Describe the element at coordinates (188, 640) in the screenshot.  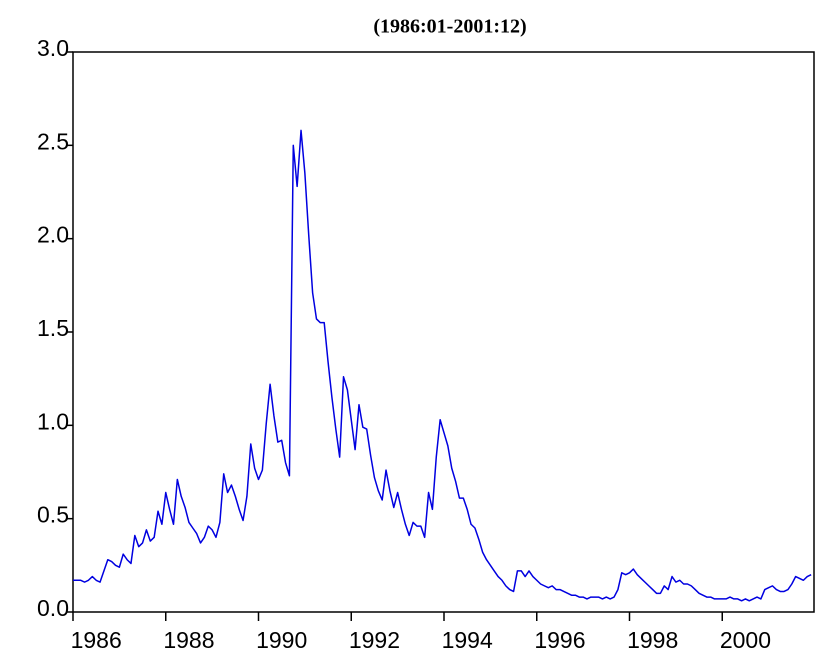
I see `x-tick-label: 1988` at that location.